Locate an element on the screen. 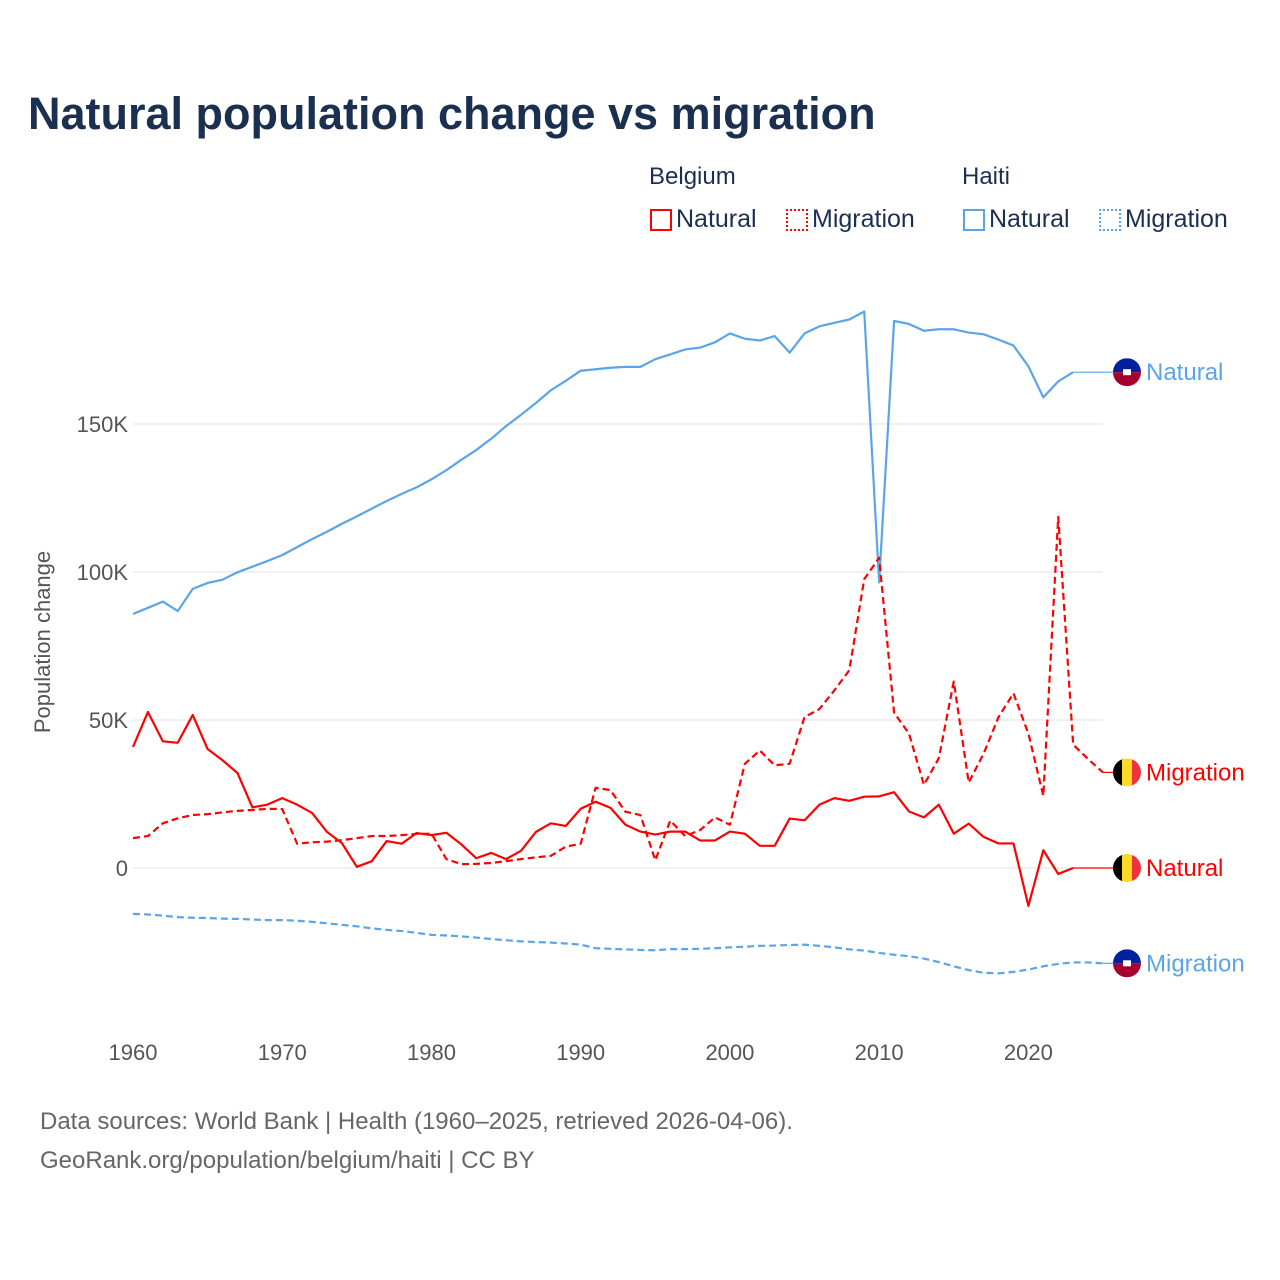  x-tick-label: 1970 is located at coordinates (282, 1052).